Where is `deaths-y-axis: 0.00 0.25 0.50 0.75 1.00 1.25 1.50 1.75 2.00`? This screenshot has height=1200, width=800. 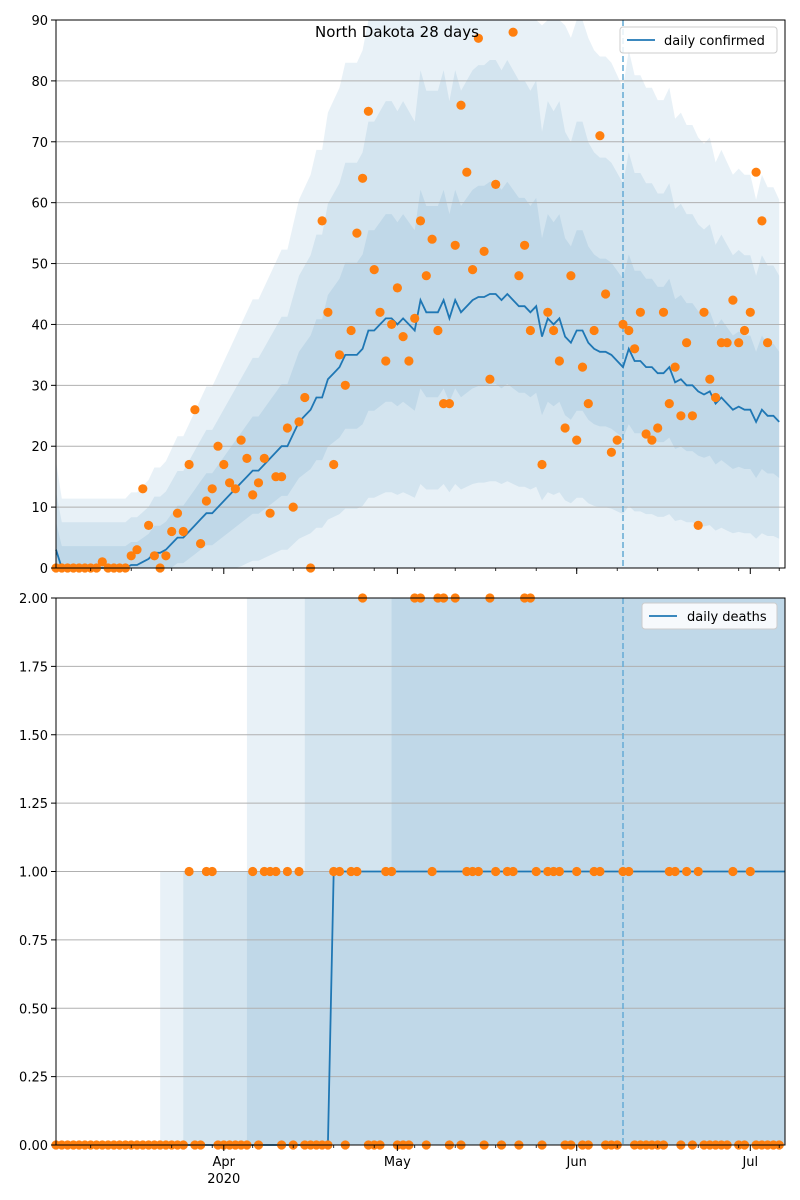 deaths-y-axis: 0.00 0.25 0.50 0.75 1.00 1.25 1.50 1.75 2.00 is located at coordinates (37, 873).